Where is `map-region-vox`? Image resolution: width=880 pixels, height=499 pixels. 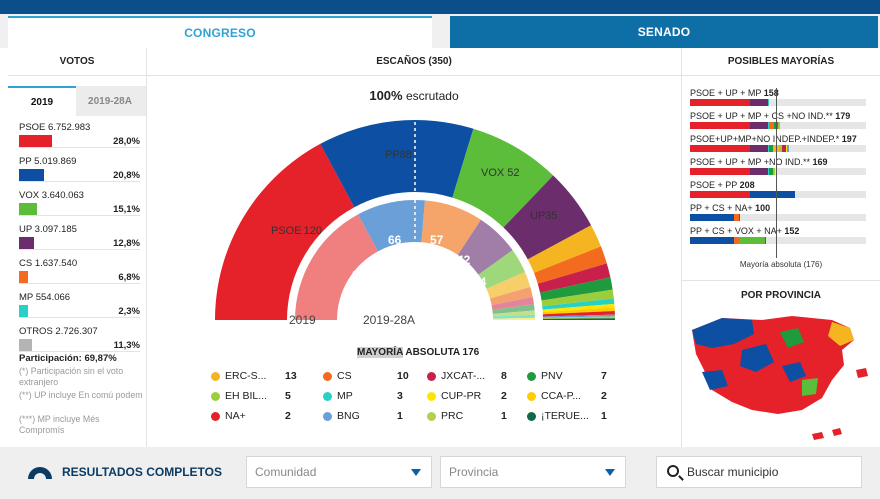 map-region-vox is located at coordinates (810, 387).